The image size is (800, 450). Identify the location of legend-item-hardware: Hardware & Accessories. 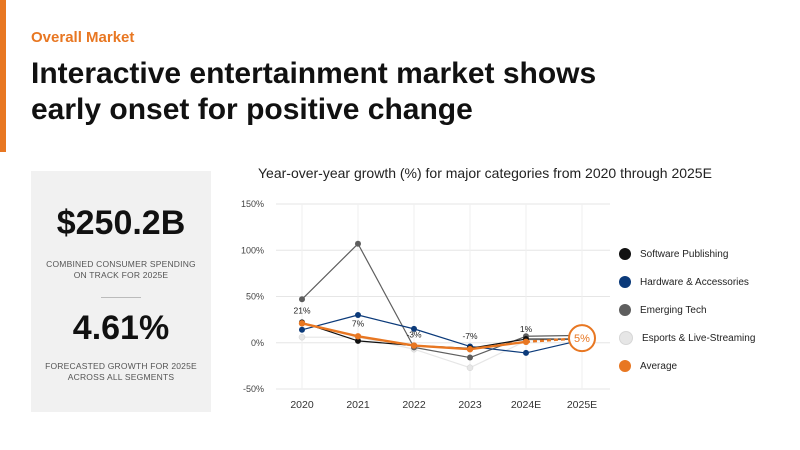
(687, 282).